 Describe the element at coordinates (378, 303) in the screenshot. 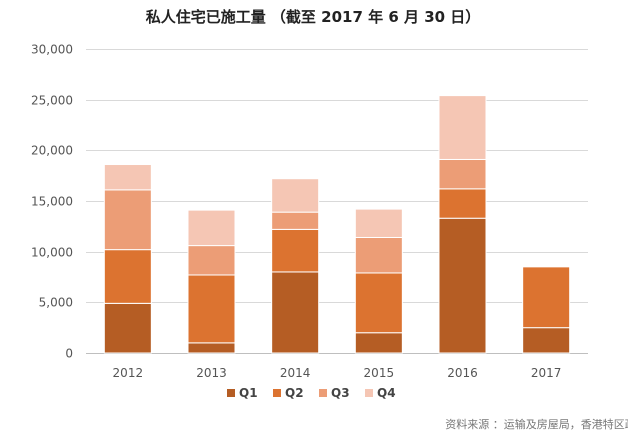

I see `bar-segment-q2-2015` at that location.